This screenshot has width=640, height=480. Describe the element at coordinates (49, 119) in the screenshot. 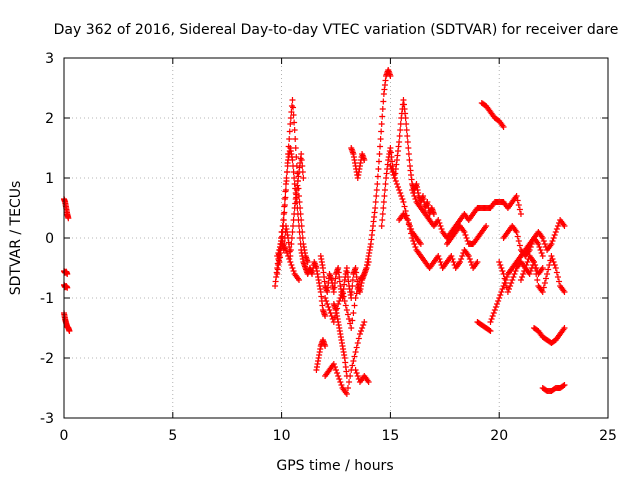

I see `y-tick-label: 2` at that location.